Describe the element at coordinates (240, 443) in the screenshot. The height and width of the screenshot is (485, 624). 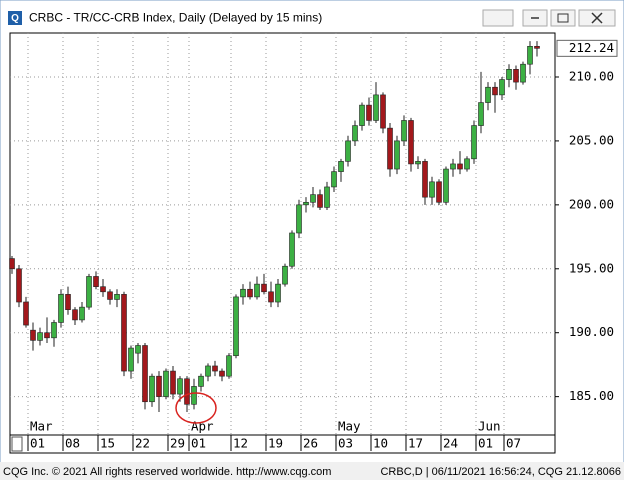
I see `x-tick-label: 12` at that location.